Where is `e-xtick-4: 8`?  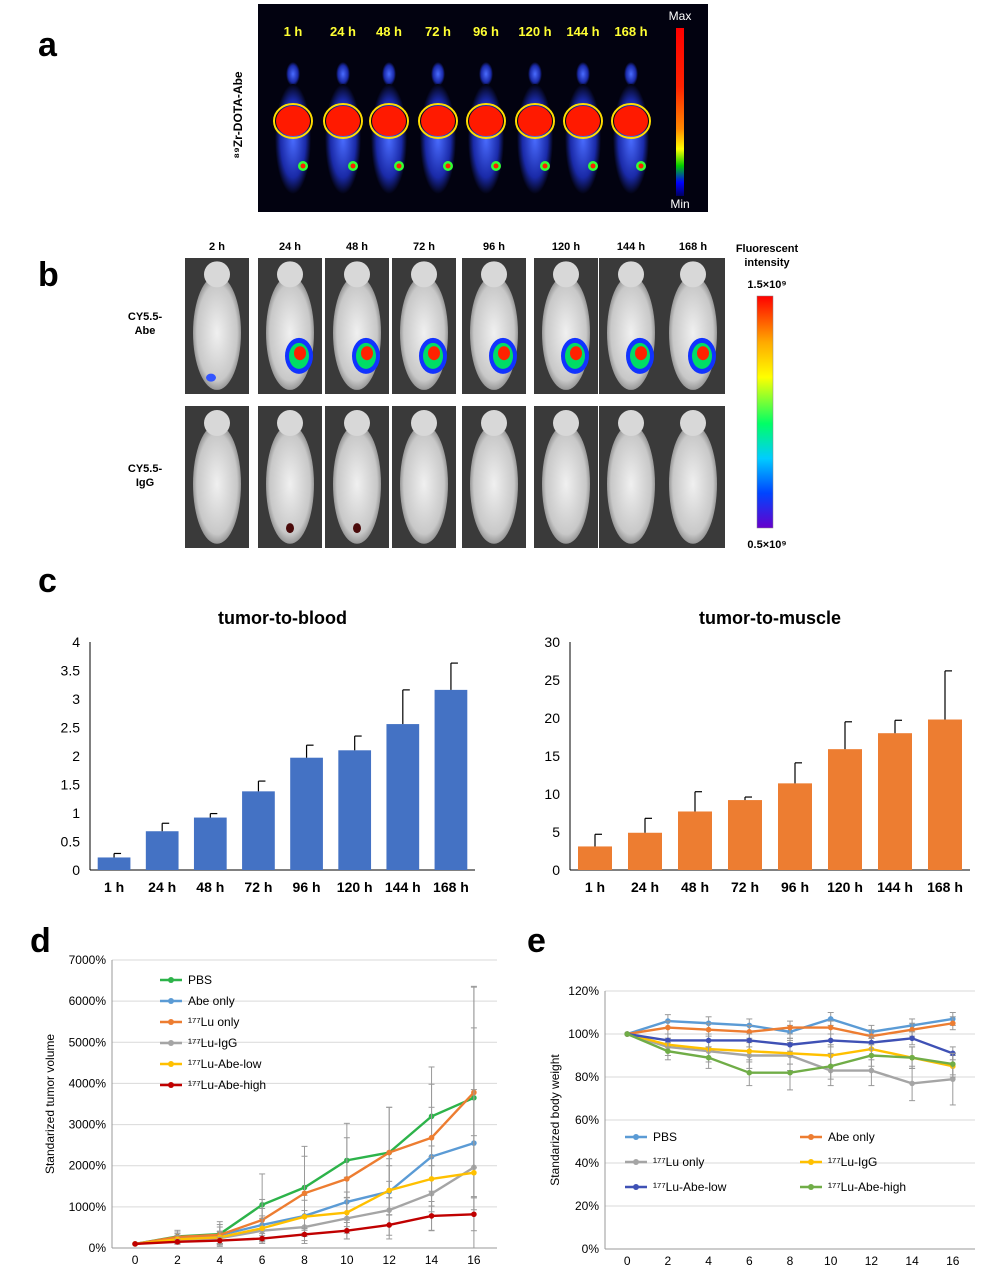 e-xtick-4: 8 is located at coordinates (790, 1261).